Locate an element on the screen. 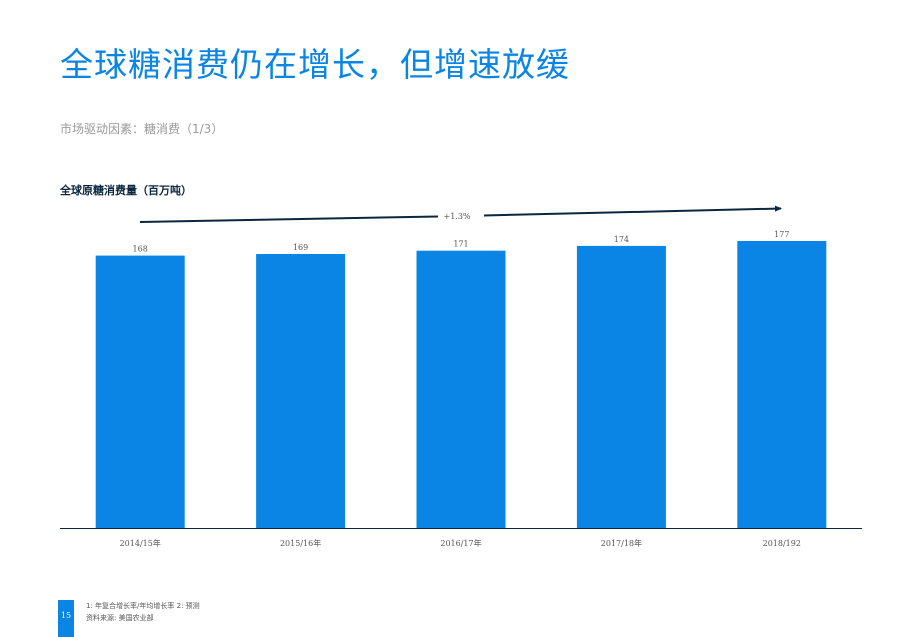 This screenshot has width=920, height=637. x-tick-label-3: 2017/18年 is located at coordinates (621, 543).